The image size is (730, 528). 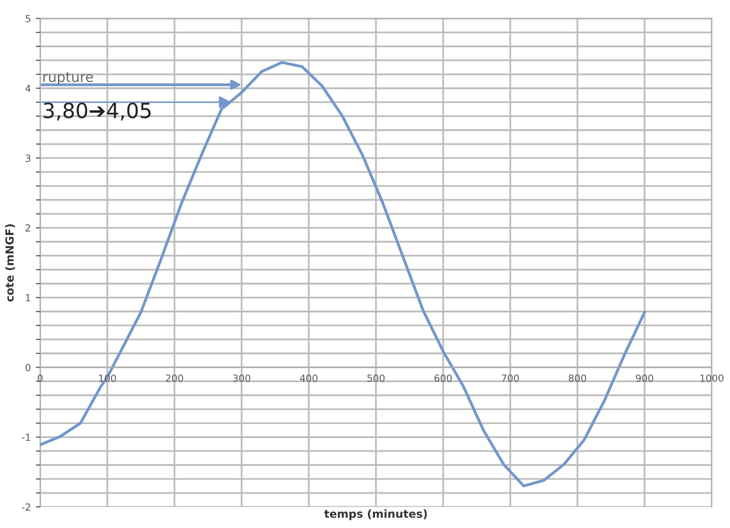 What do you see at coordinates (28, 298) in the screenshot?
I see `y-tick-label: 1` at bounding box center [28, 298].